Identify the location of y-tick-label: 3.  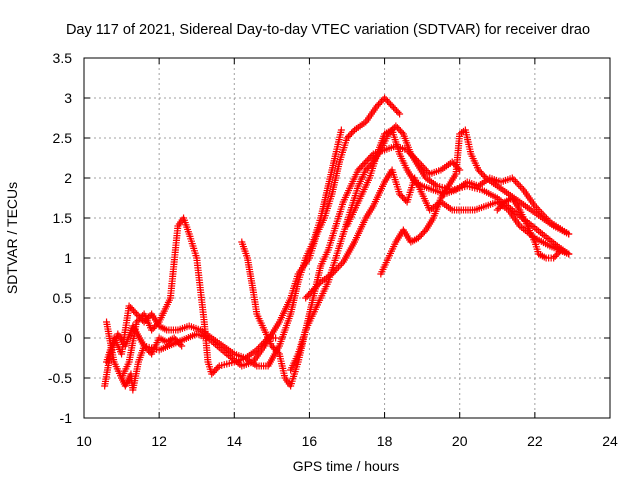
(68, 98).